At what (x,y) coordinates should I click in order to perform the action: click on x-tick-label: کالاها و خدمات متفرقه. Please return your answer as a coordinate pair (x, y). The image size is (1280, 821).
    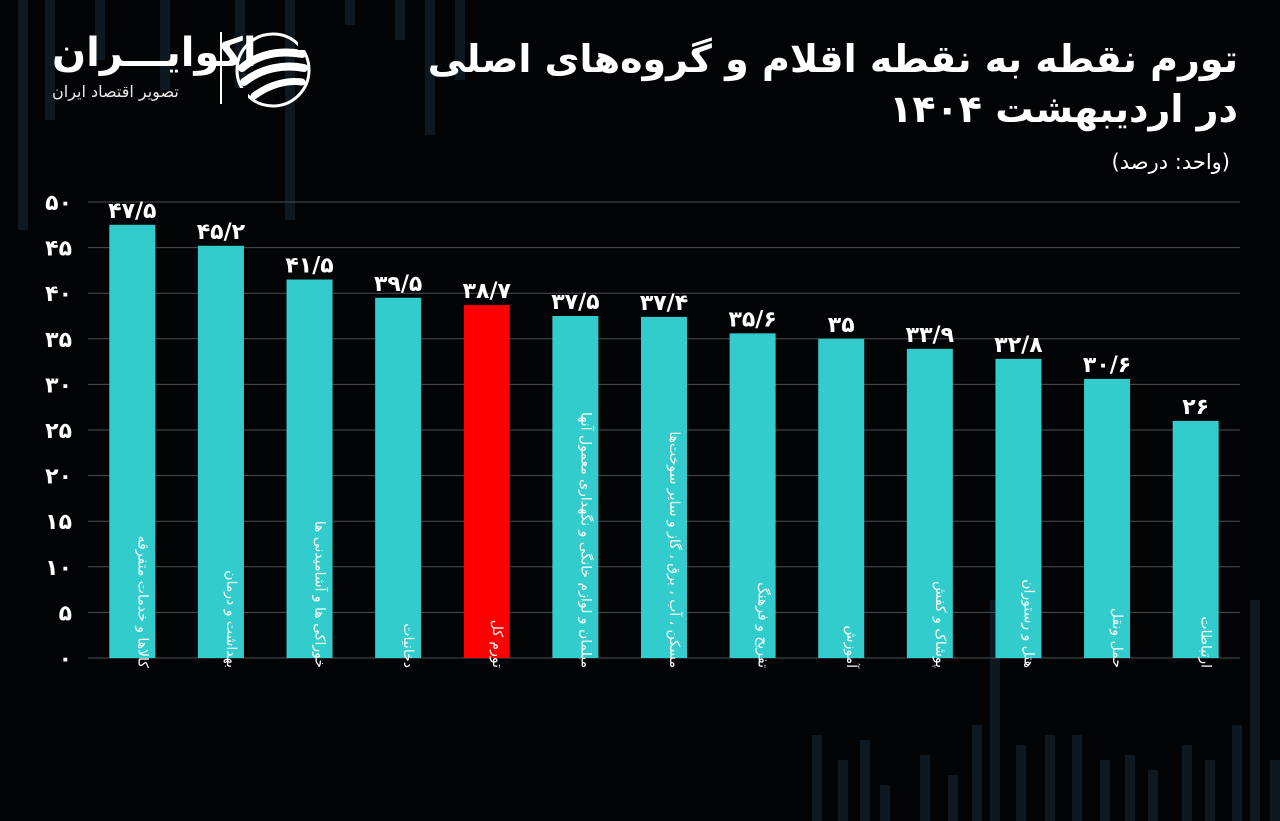
    Looking at the image, I should click on (142, 602).